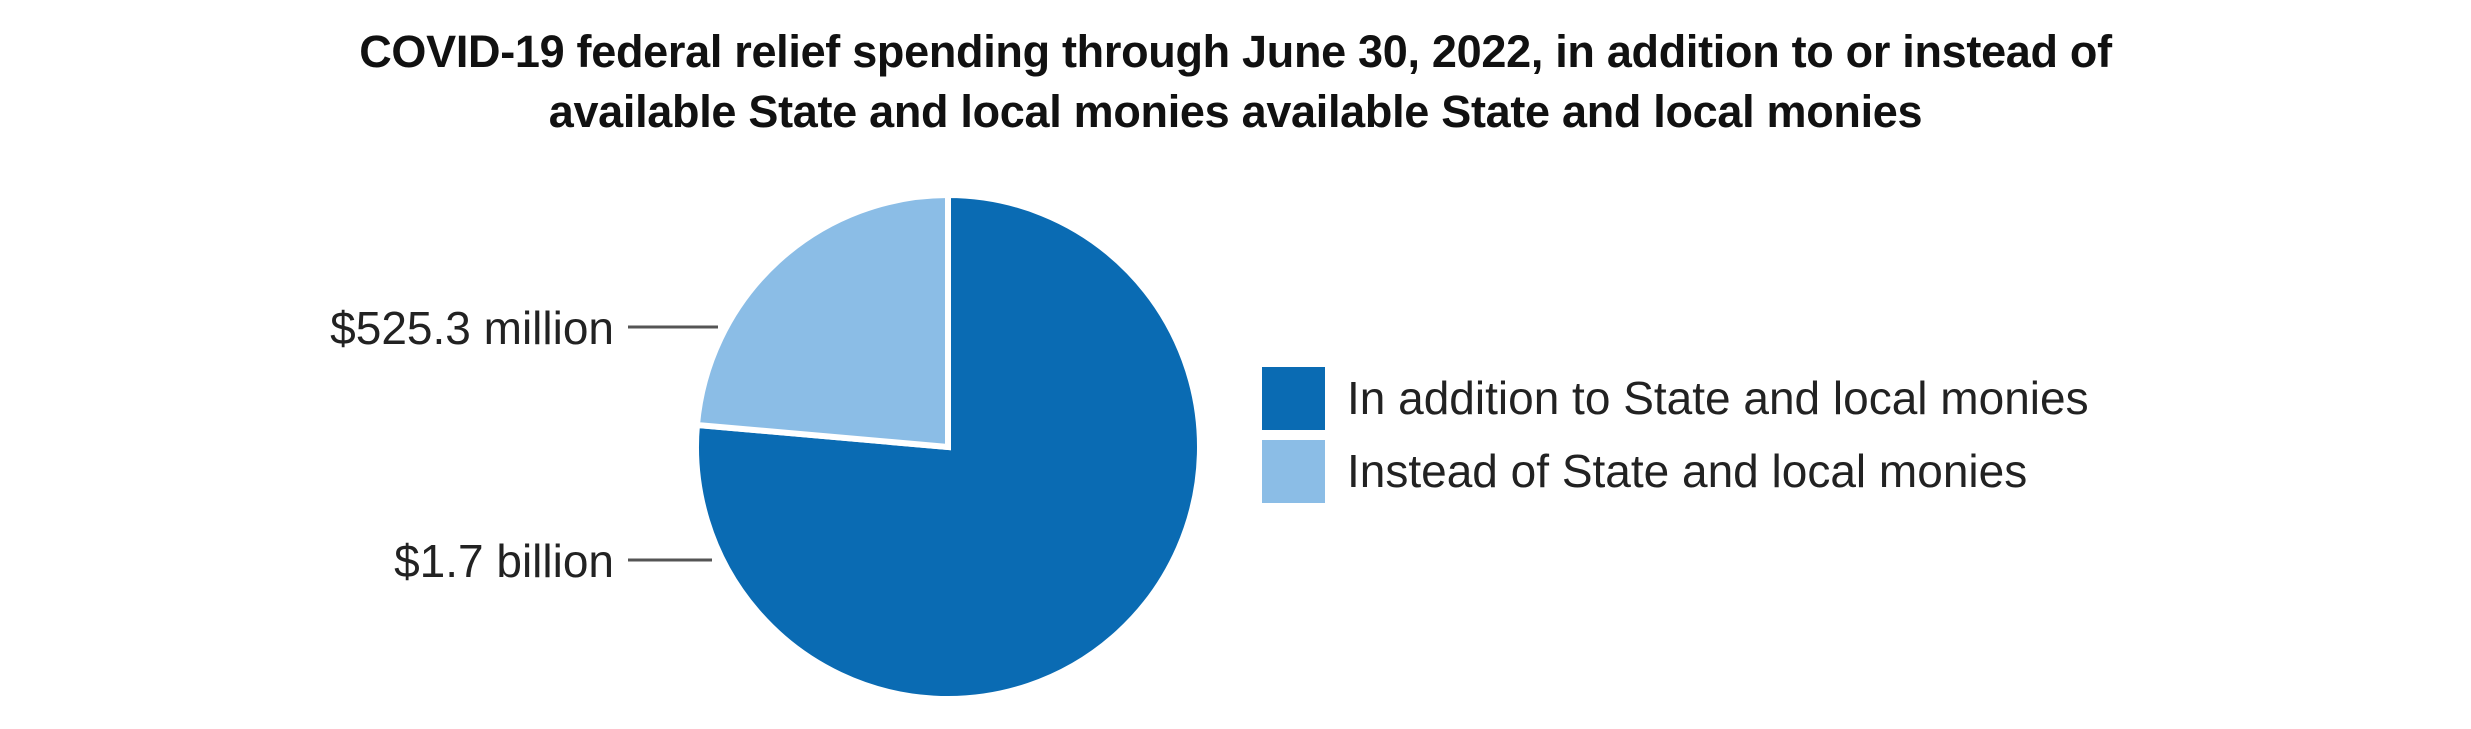  What do you see at coordinates (1687, 471) in the screenshot?
I see `legend-label-instead: Instead of State and local monies` at bounding box center [1687, 471].